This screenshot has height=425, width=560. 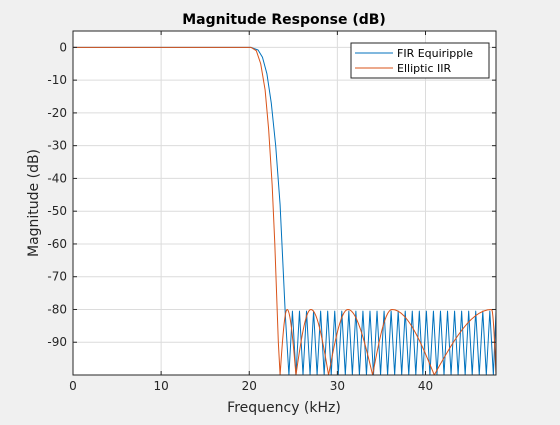 What do you see at coordinates (57, 113) in the screenshot?
I see `y-tick-label: -20` at bounding box center [57, 113].